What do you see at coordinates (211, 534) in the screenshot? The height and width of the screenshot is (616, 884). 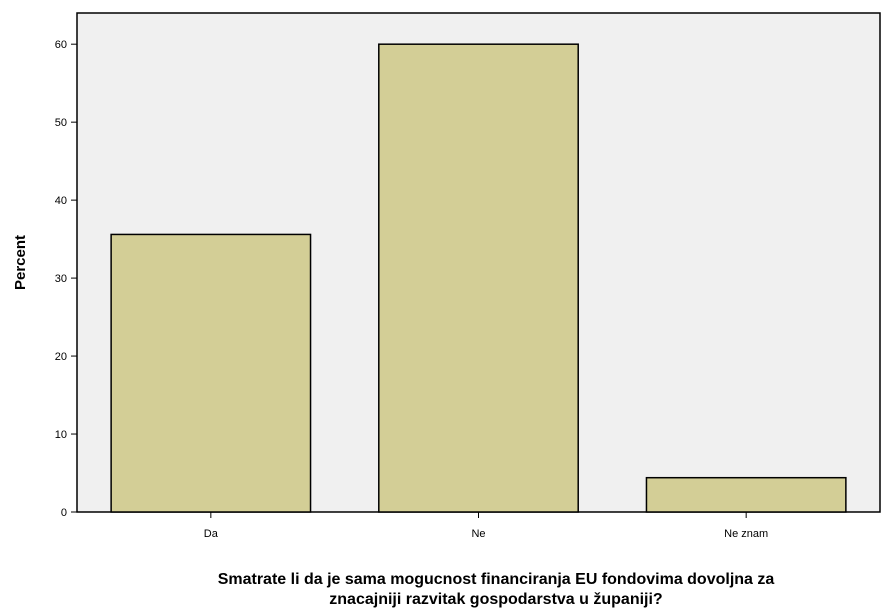 I see `x-category-label: Da` at bounding box center [211, 534].